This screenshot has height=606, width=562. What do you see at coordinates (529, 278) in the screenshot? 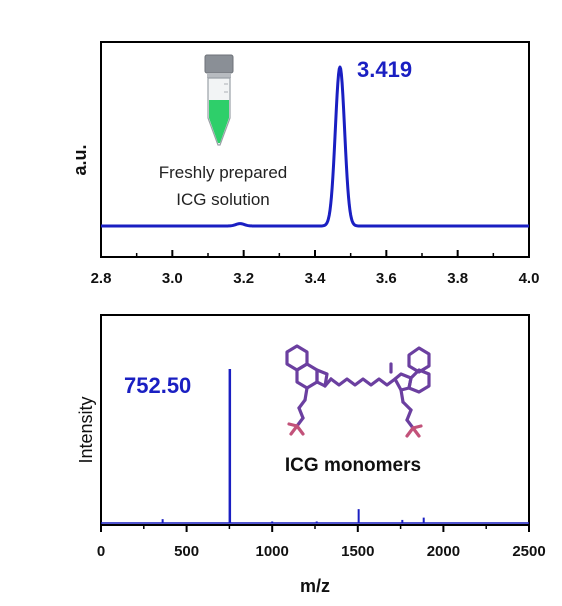
I see `chromatogram-tick-label: 4.0` at bounding box center [529, 278].